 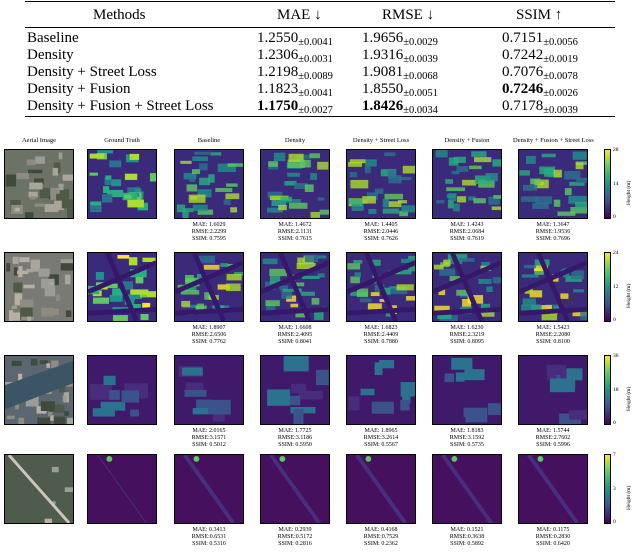 I want to click on metric-ssim-density-fusion-street: SSIM: 0.6420, so click(x=553, y=544).